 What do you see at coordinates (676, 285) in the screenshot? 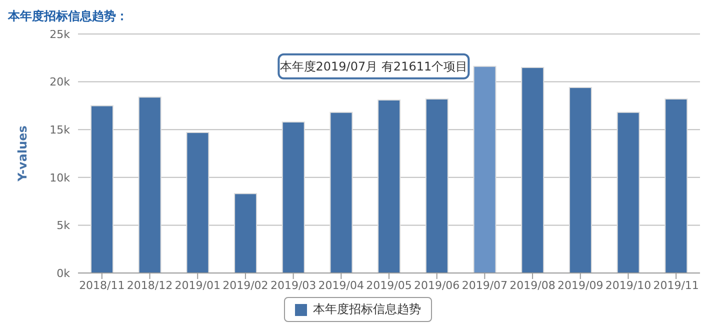
I see `x-tick-label: 2019/11` at bounding box center [676, 285].